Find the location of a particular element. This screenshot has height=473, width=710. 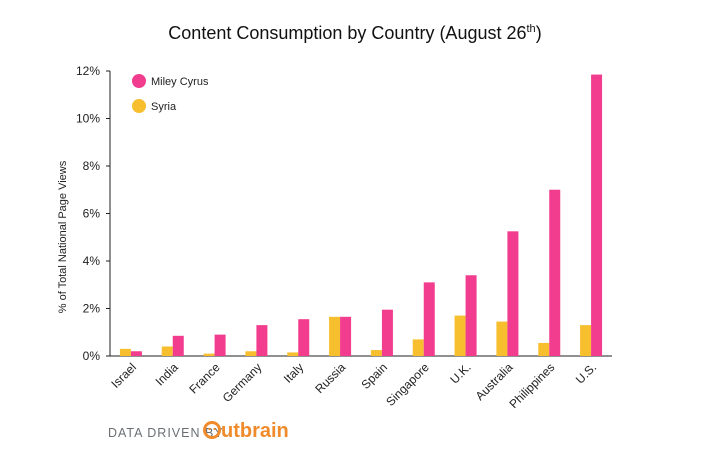

bar-miley-cyrus-australia is located at coordinates (513, 293).